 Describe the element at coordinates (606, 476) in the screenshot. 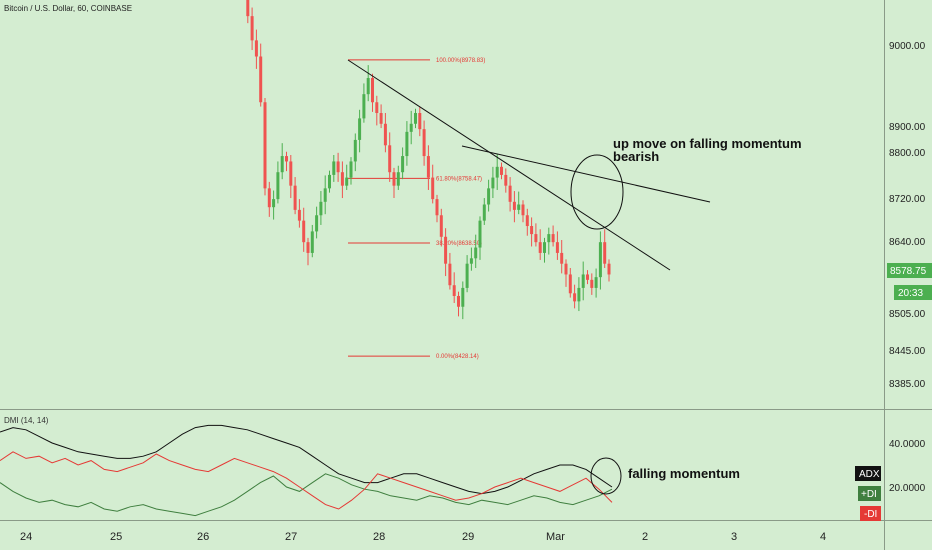

I see `highlight-ellipse-dmi` at that location.